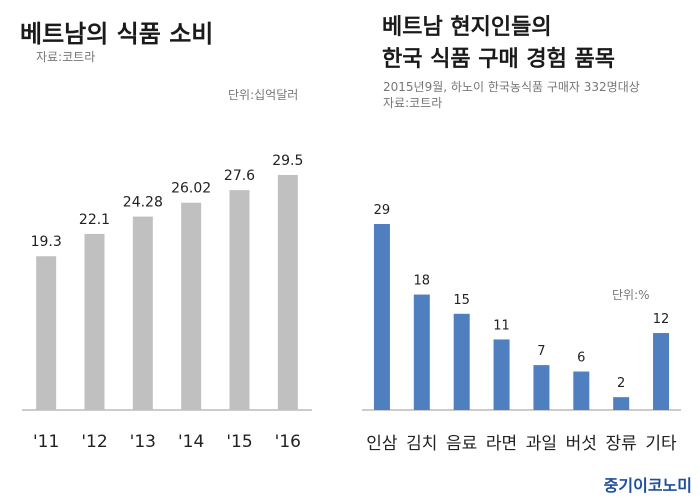 The height and width of the screenshot is (502, 700). I want to click on left-value-label-4: 27.6, so click(239, 176).